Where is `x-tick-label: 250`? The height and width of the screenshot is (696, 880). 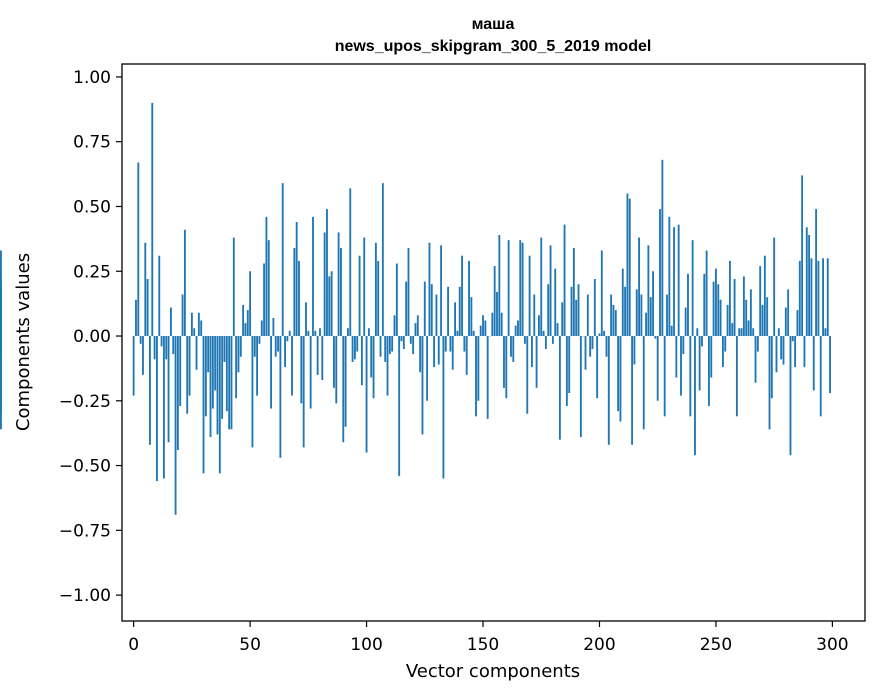 x-tick-label: 250 is located at coordinates (716, 645).